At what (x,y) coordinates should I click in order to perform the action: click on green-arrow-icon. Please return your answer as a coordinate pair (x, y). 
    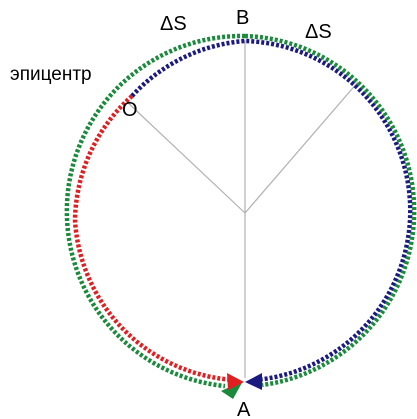
    Looking at the image, I should click on (232, 390).